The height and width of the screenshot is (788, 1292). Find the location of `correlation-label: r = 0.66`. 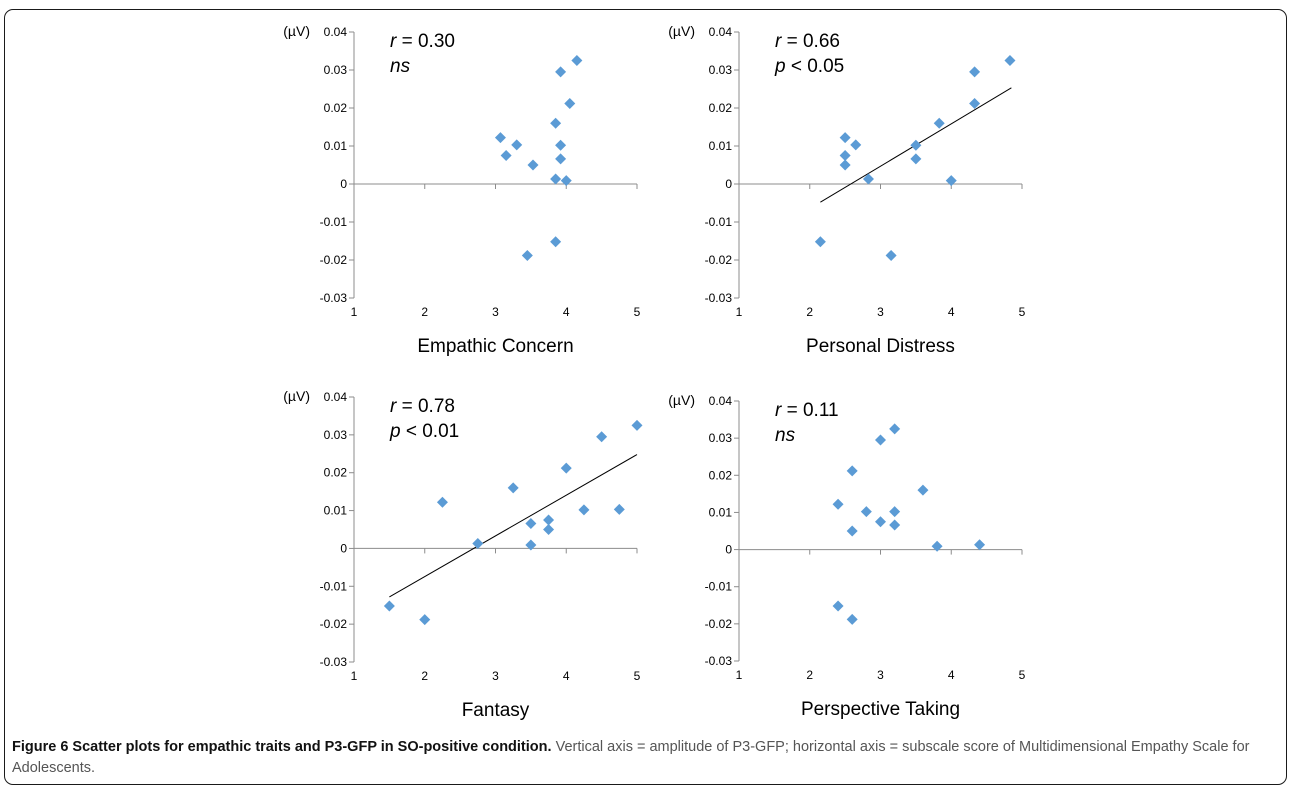

correlation-label: r = 0.66 is located at coordinates (807, 41).